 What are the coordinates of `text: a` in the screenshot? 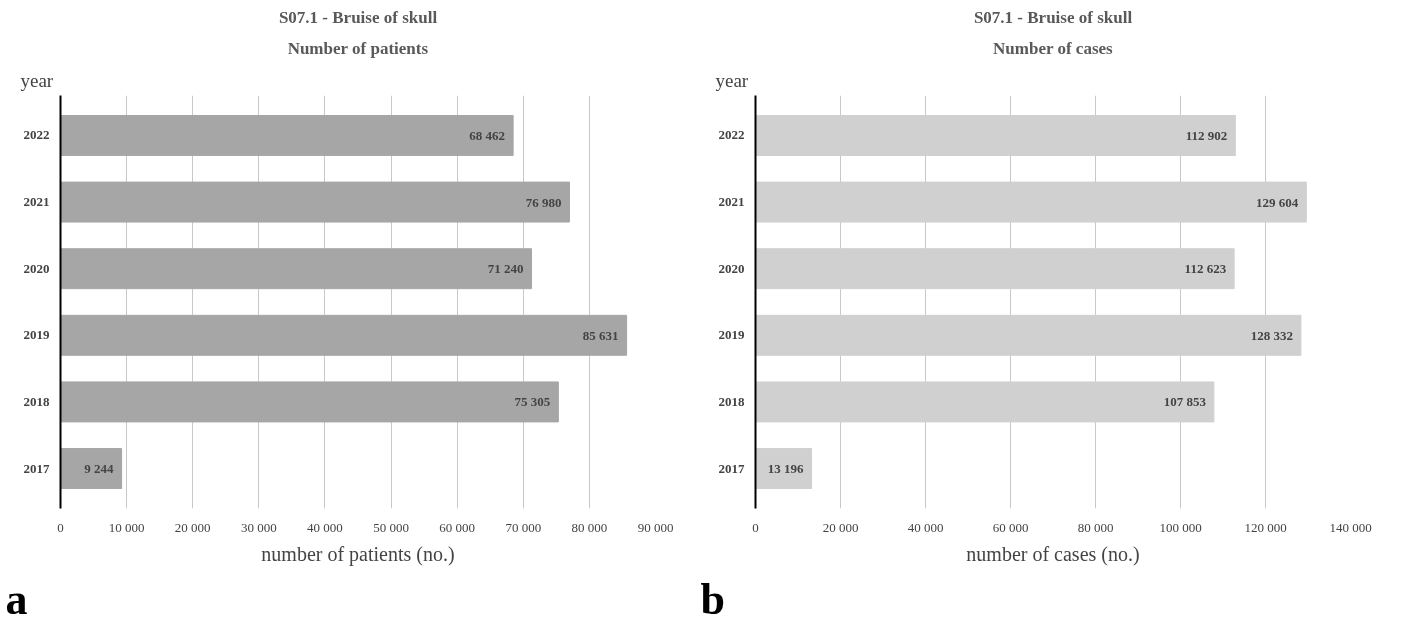 It's located at (16, 599).